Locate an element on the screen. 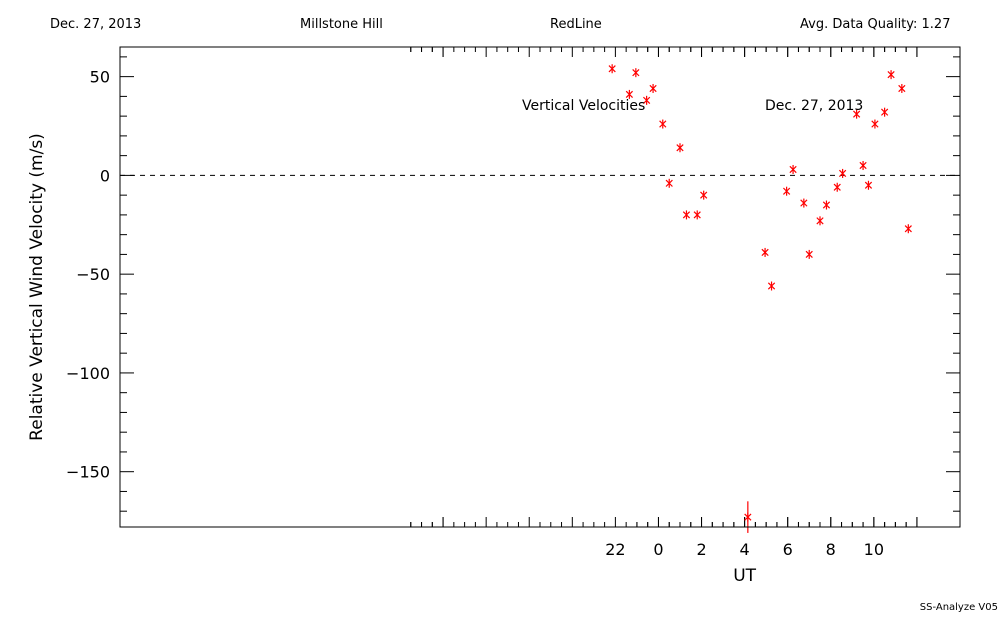  x-axis-label: UT is located at coordinates (744, 576).